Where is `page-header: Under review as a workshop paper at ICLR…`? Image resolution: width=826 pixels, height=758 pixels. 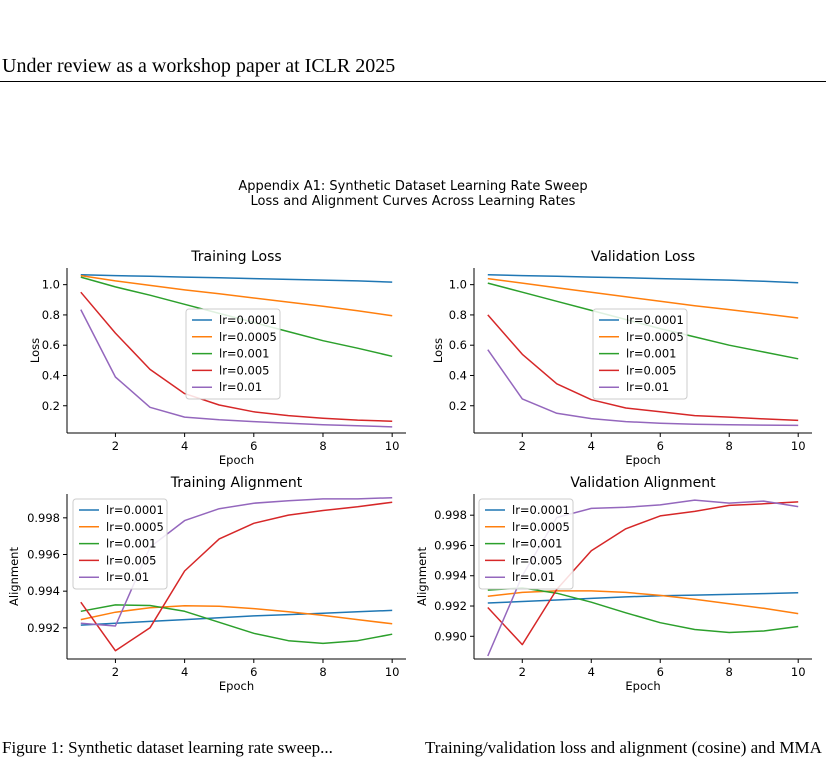 page-header: Under review as a workshop paper at ICLR… is located at coordinates (199, 66).